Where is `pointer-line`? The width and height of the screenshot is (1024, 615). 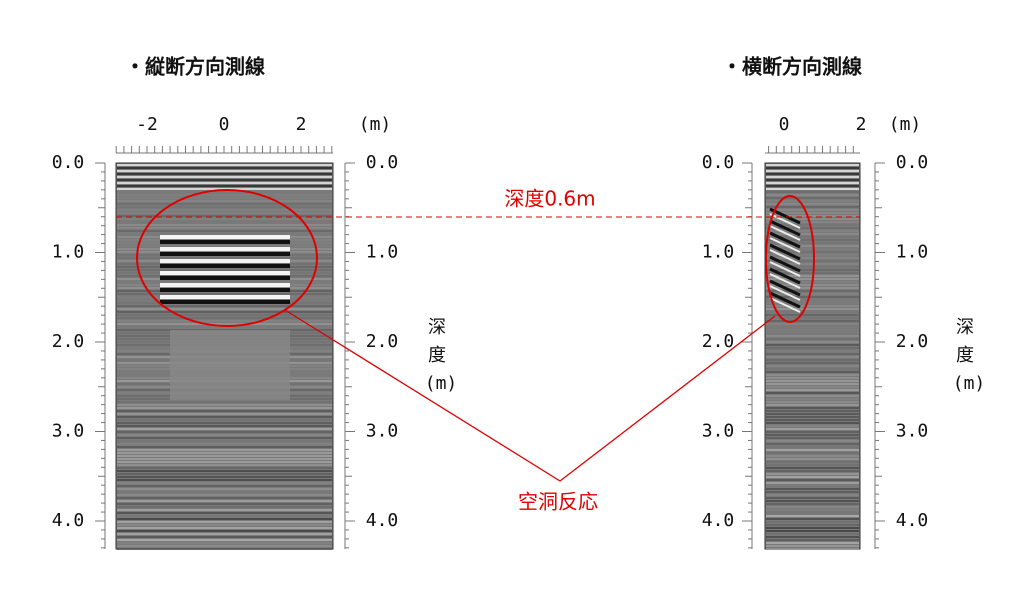
pointer-line is located at coordinates (530, 395).